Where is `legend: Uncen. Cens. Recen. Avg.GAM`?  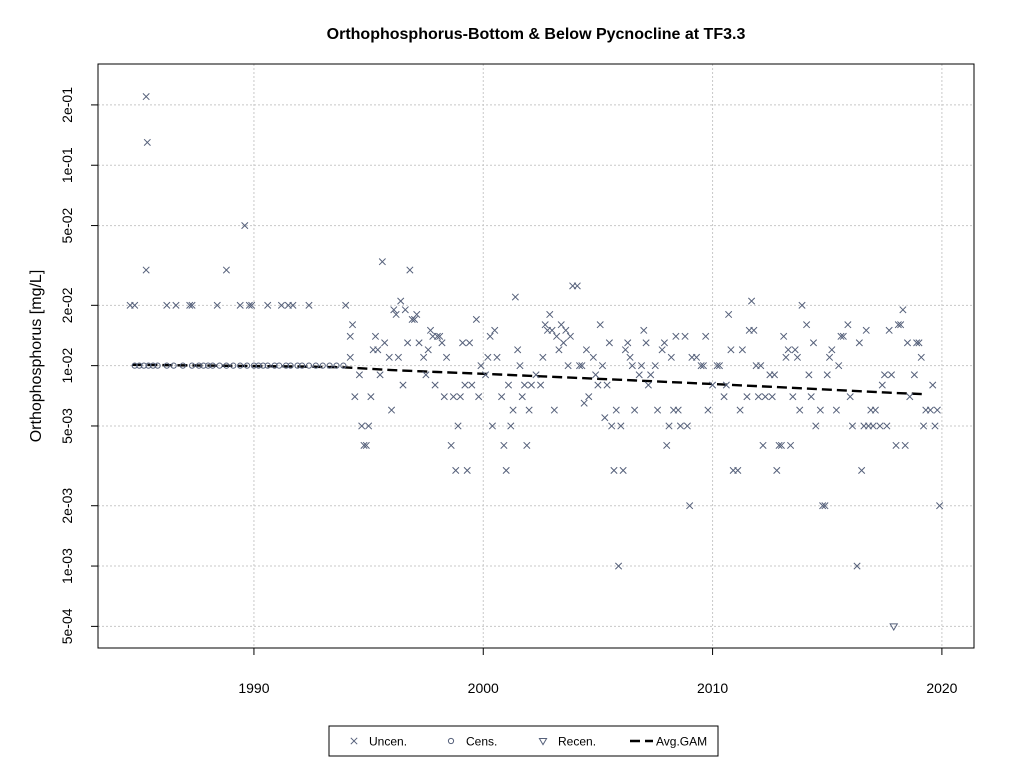 legend: Uncen. Cens. Recen. Avg.GAM is located at coordinates (523, 741).